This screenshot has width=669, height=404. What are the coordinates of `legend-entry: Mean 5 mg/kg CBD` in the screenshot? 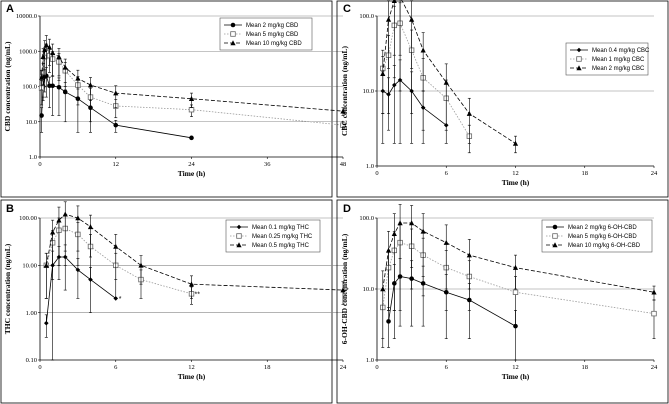 It's located at (272, 35).